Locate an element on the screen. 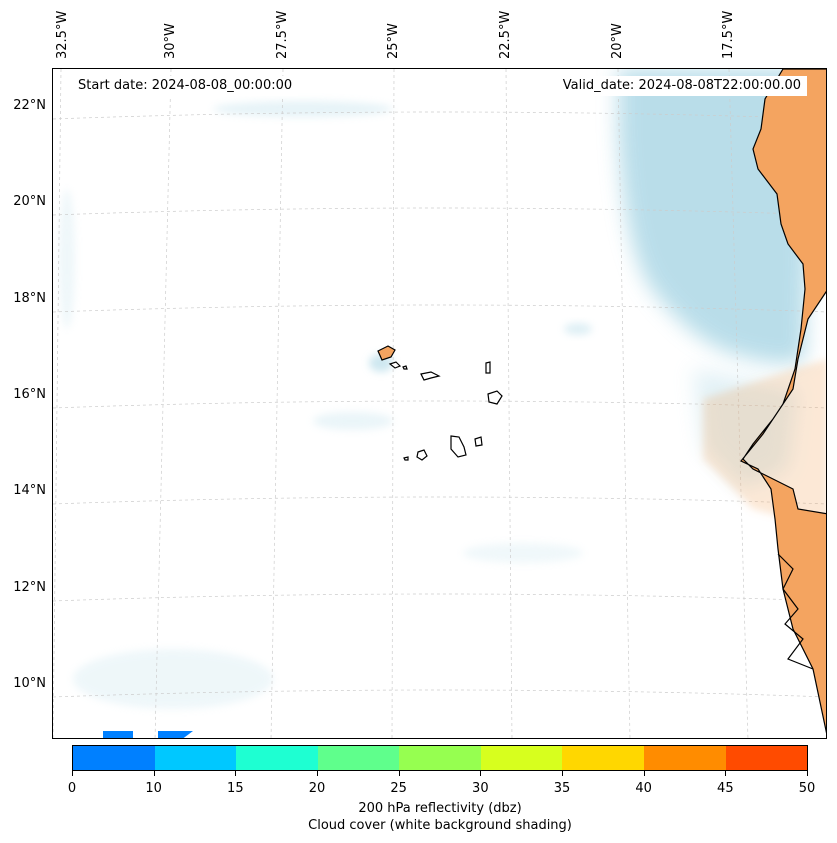 The width and height of the screenshot is (837, 843). colorbar-label-reflectivity: 200 hPa reflectivity (dbz) is located at coordinates (440, 808).